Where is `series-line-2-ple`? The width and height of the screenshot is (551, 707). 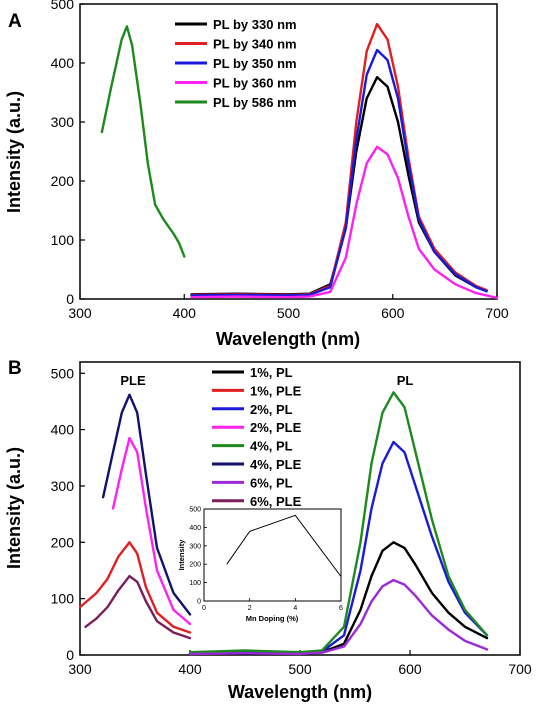
series-line-2-ple is located at coordinates (151, 531).